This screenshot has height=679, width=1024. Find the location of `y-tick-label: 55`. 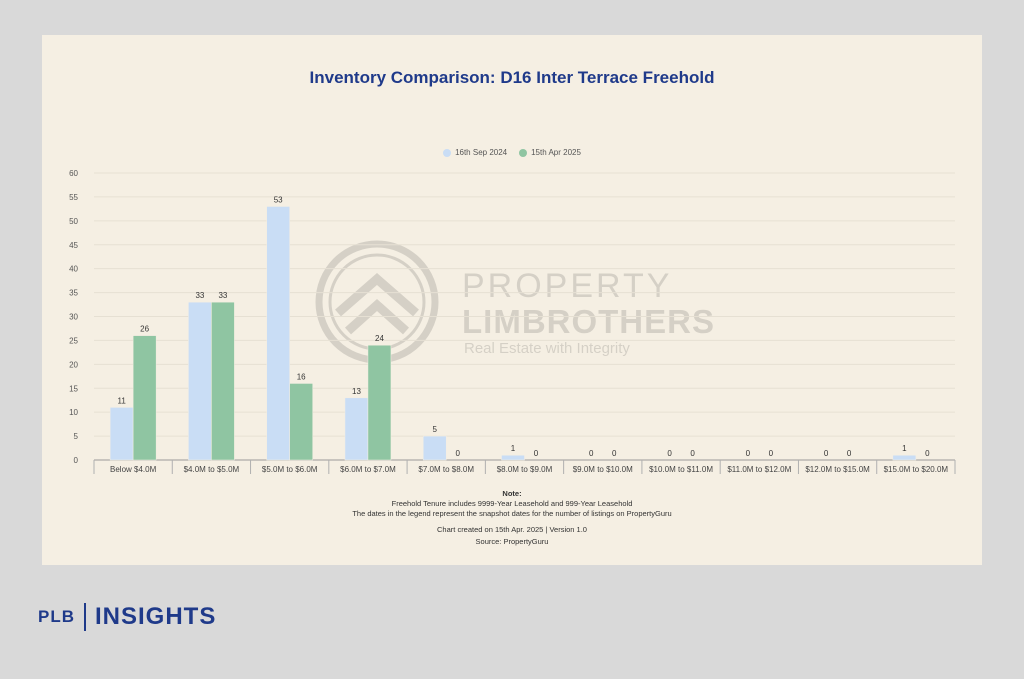

y-tick-label: 55 is located at coordinates (73, 197).